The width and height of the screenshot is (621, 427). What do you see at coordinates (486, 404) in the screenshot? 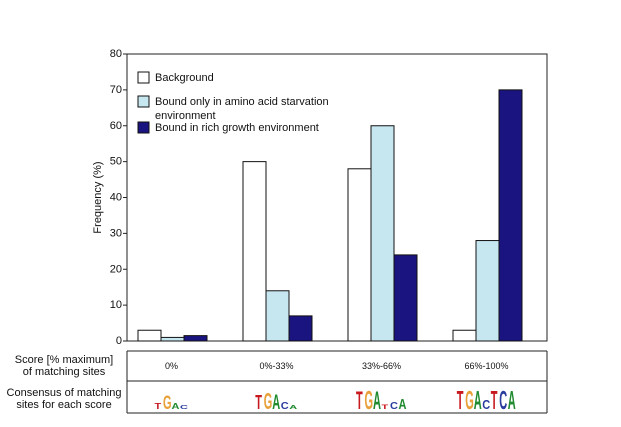
I see `logo-letter-4-4: C` at bounding box center [486, 404].